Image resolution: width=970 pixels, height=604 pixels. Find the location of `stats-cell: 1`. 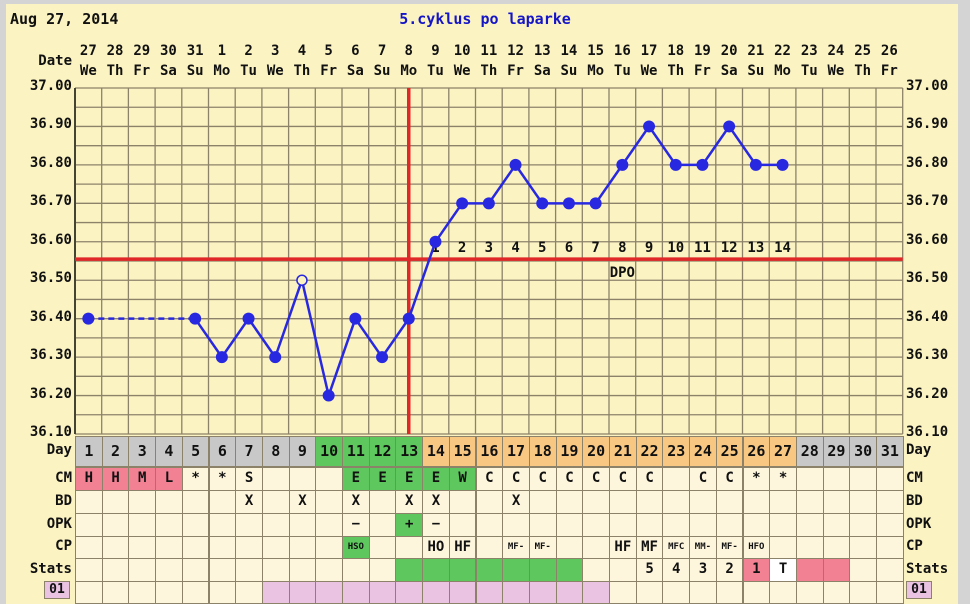

stats-cell: 1 is located at coordinates (756, 570).